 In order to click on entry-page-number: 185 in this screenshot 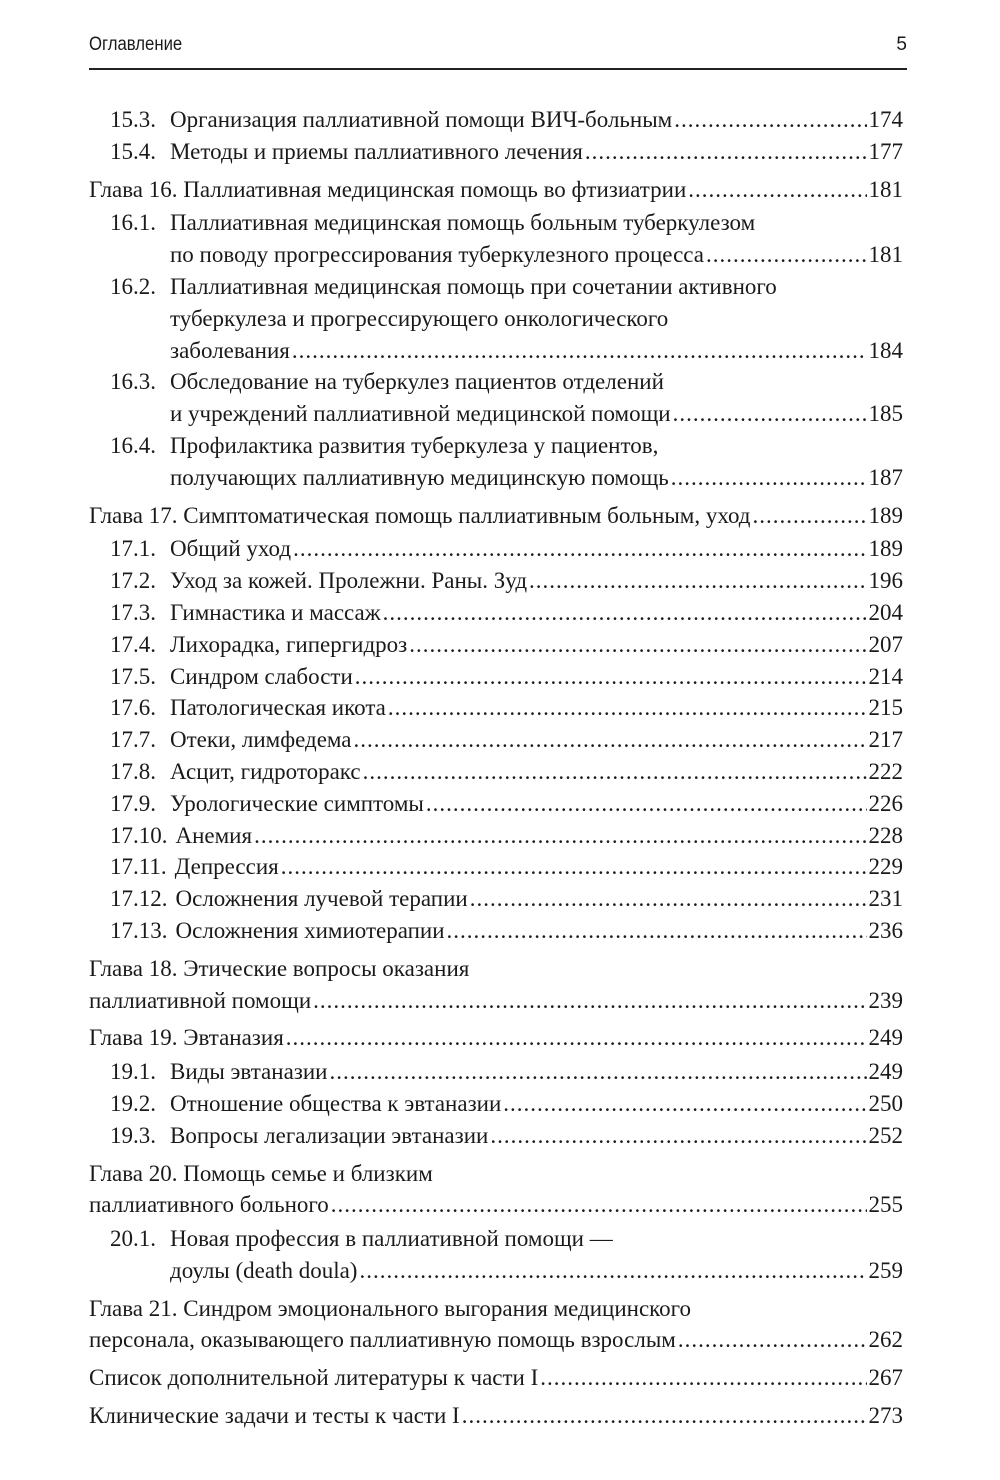, I will do `click(886, 414)`.